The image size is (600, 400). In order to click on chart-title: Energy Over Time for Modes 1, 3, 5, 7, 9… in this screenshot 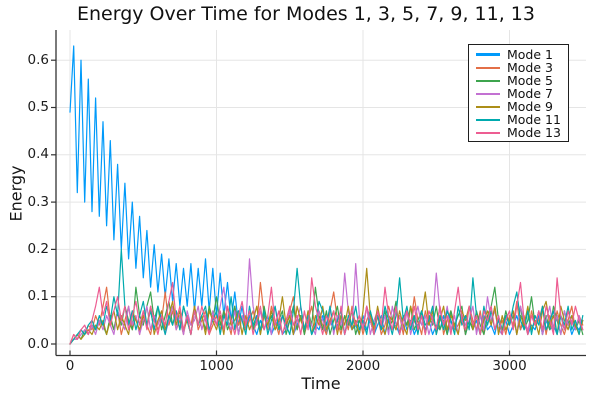, I will do `click(306, 14)`.